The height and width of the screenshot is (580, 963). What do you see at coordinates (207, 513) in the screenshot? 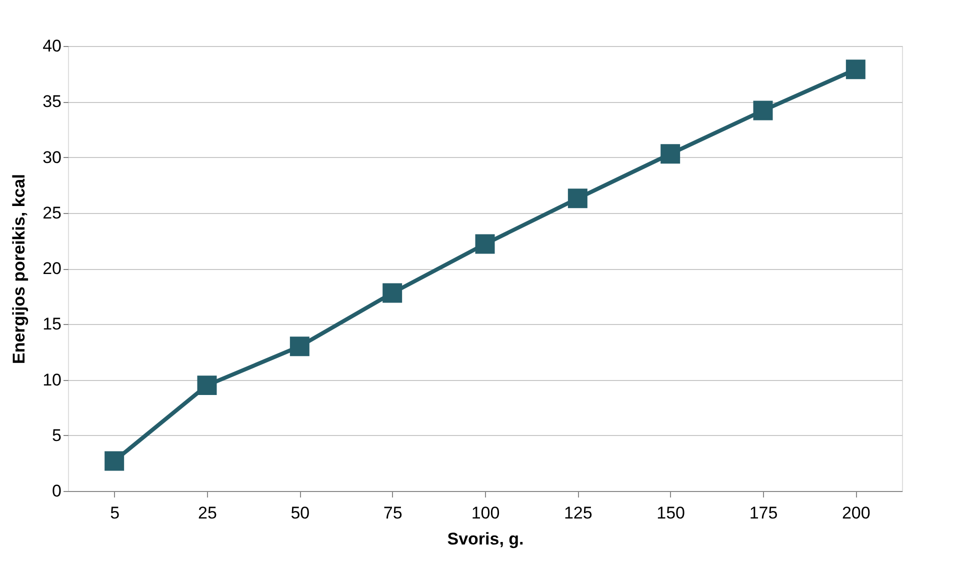
I see `x-tick-label: 25` at bounding box center [207, 513].